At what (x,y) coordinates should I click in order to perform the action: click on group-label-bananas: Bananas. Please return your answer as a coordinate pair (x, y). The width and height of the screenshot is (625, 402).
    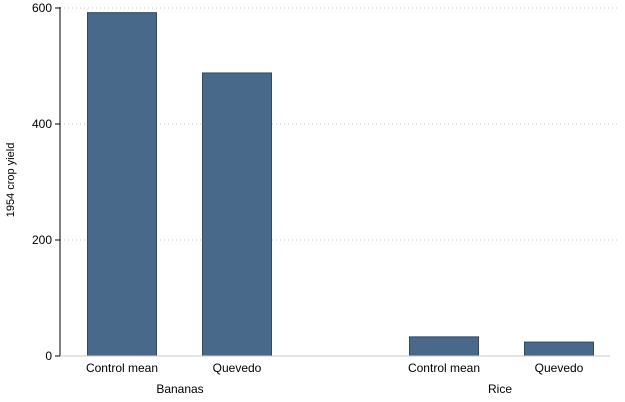
    Looking at the image, I should click on (179, 389).